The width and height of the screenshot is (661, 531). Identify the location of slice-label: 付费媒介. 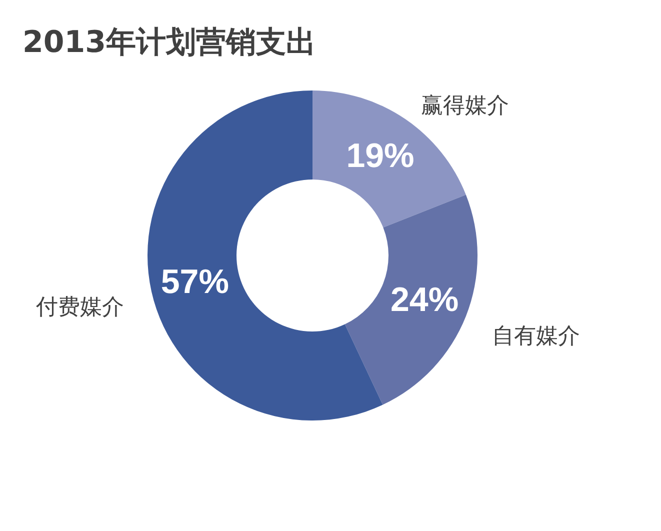
(79, 307).